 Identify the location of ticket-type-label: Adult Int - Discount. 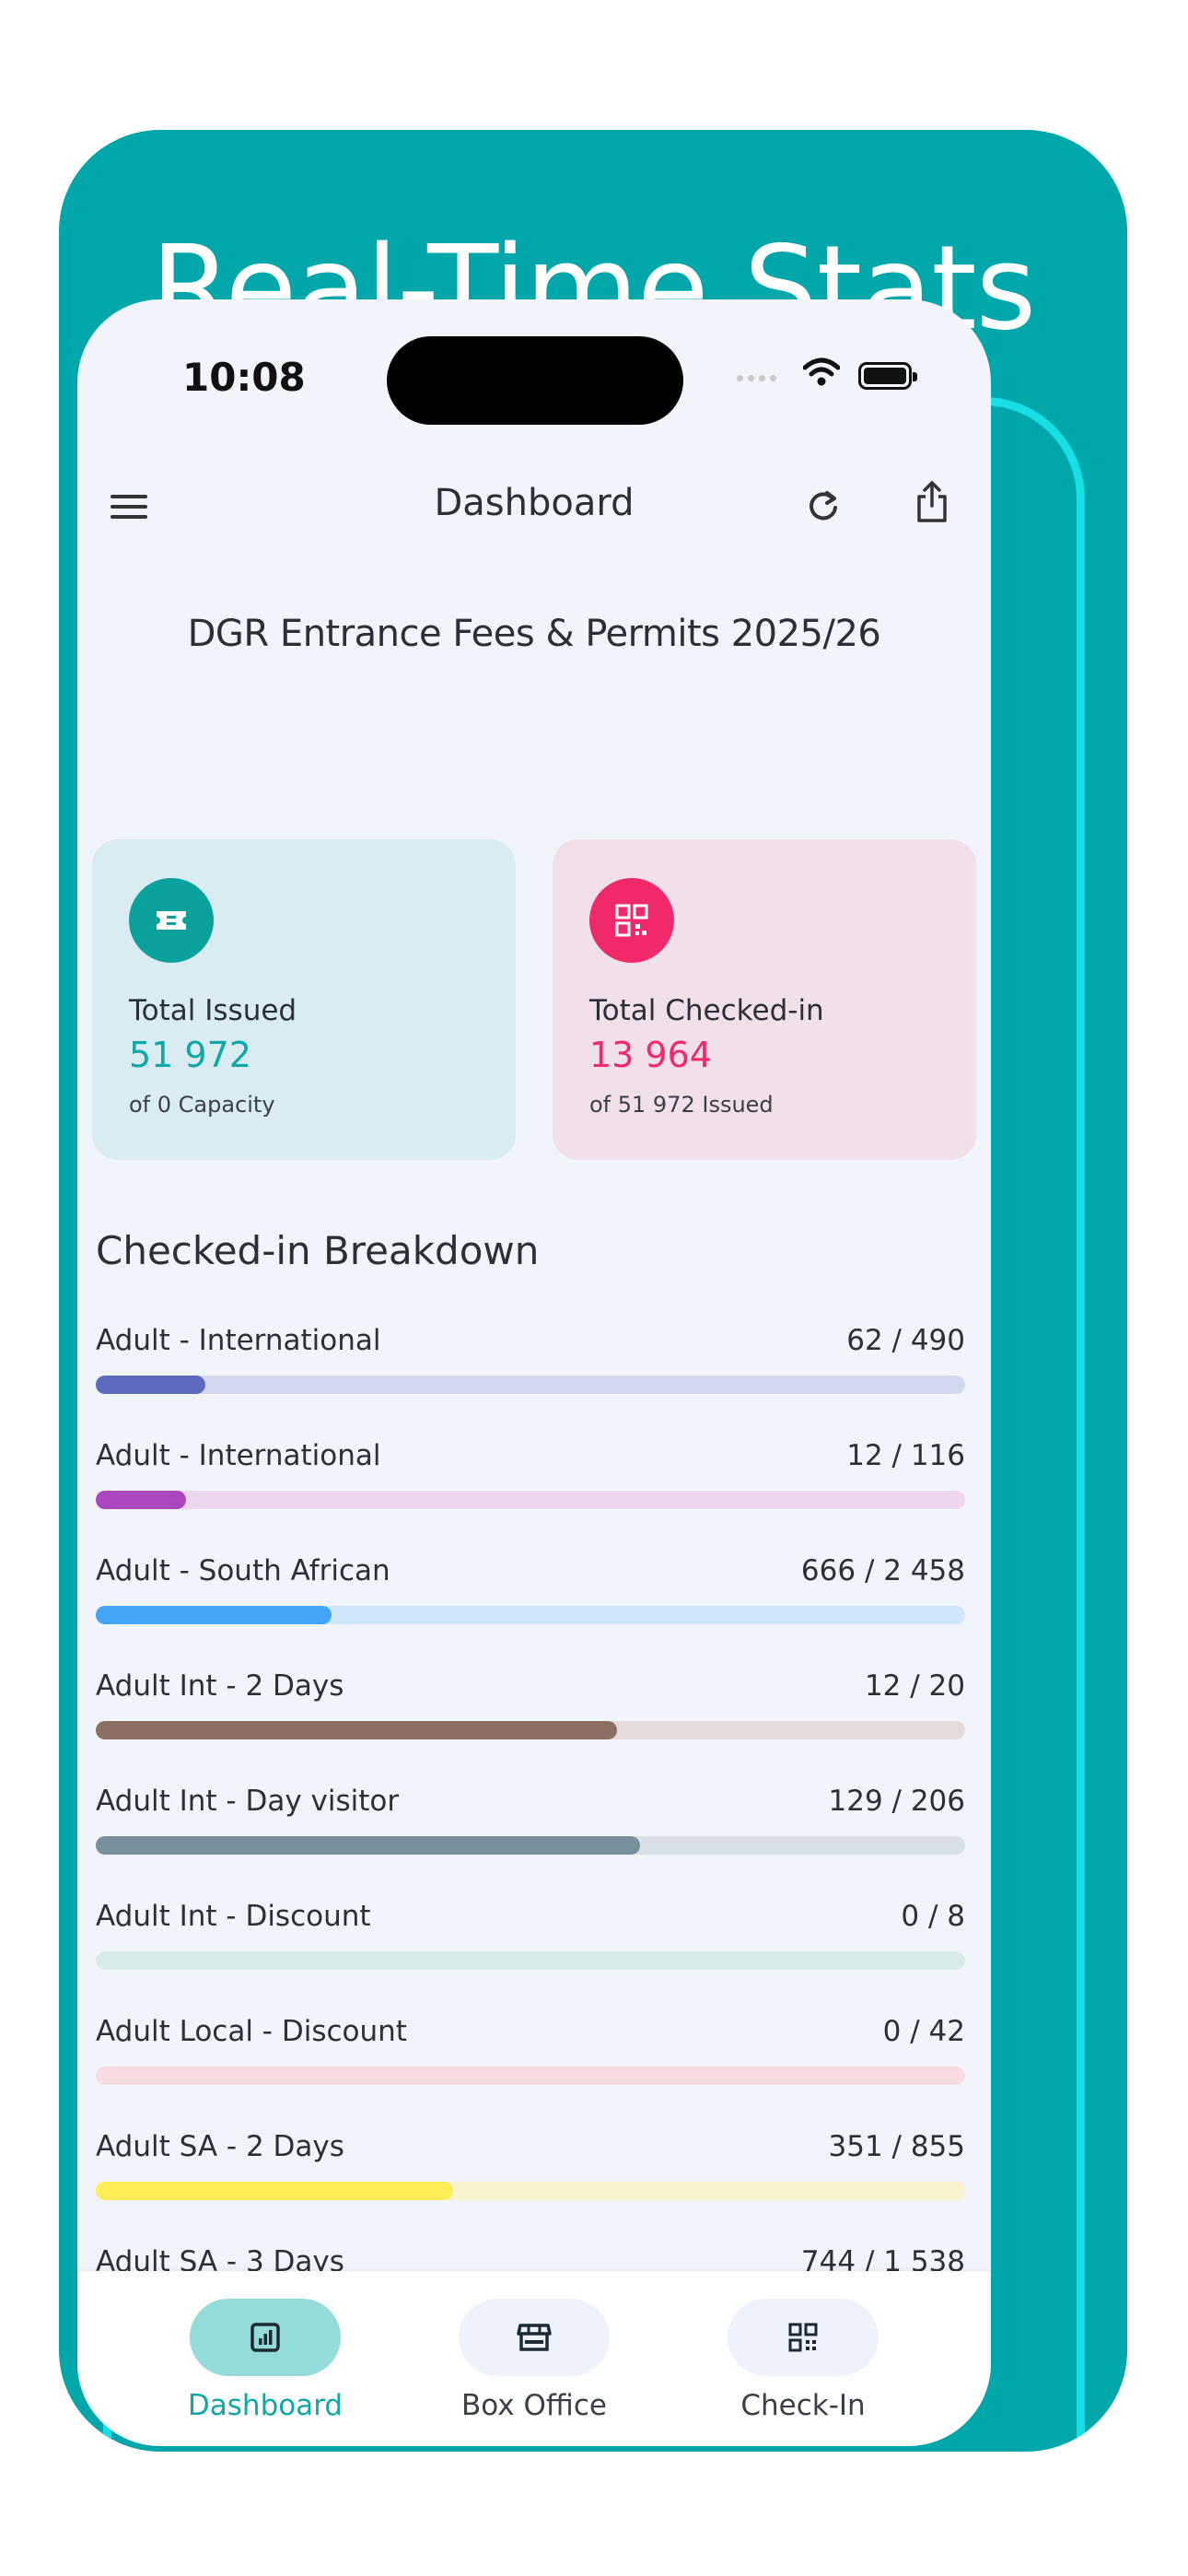
(233, 1916).